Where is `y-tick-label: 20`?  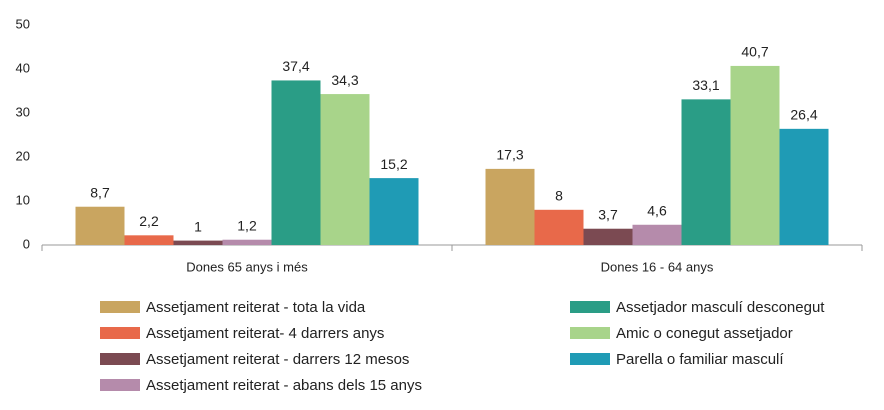 y-tick-label: 20 is located at coordinates (23, 155).